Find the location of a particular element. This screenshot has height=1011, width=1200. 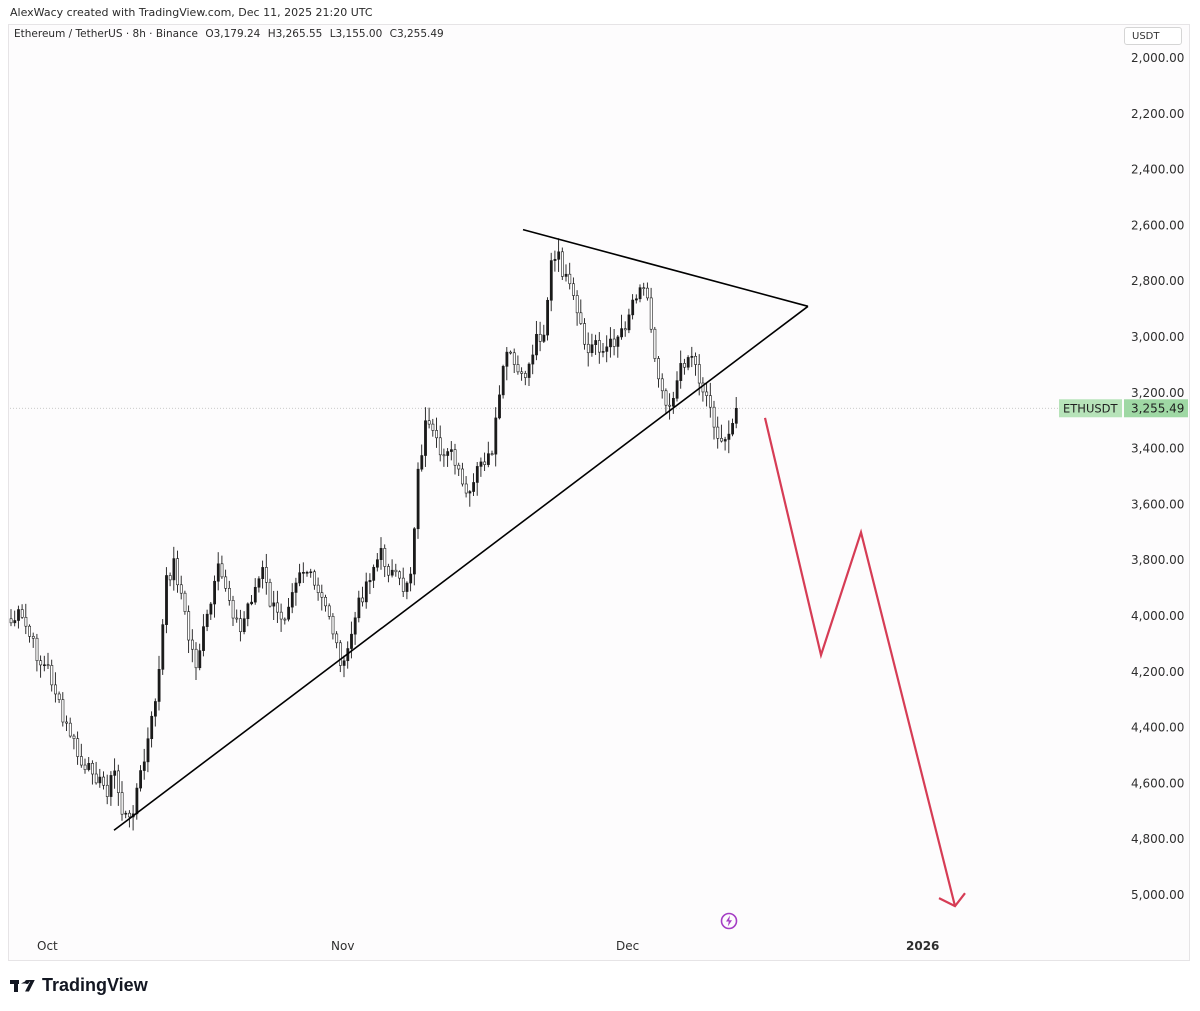

last-price-tag is located at coordinates (1156, 408).